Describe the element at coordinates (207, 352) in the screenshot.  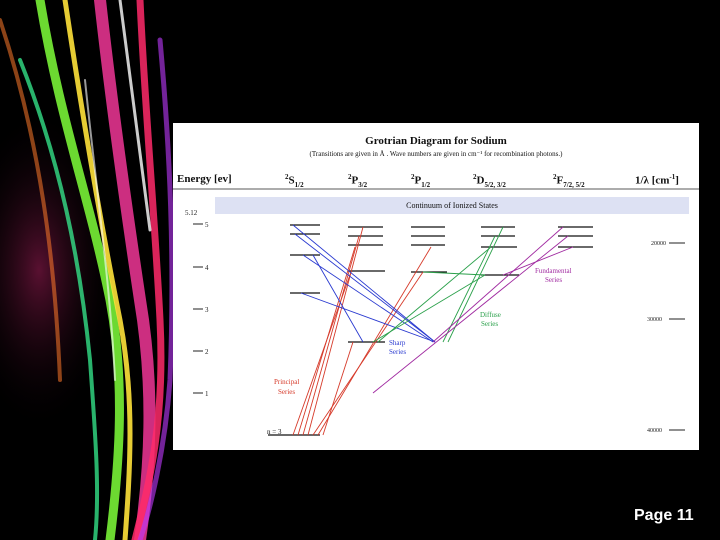
I see `energy-tick-label: 2` at that location.